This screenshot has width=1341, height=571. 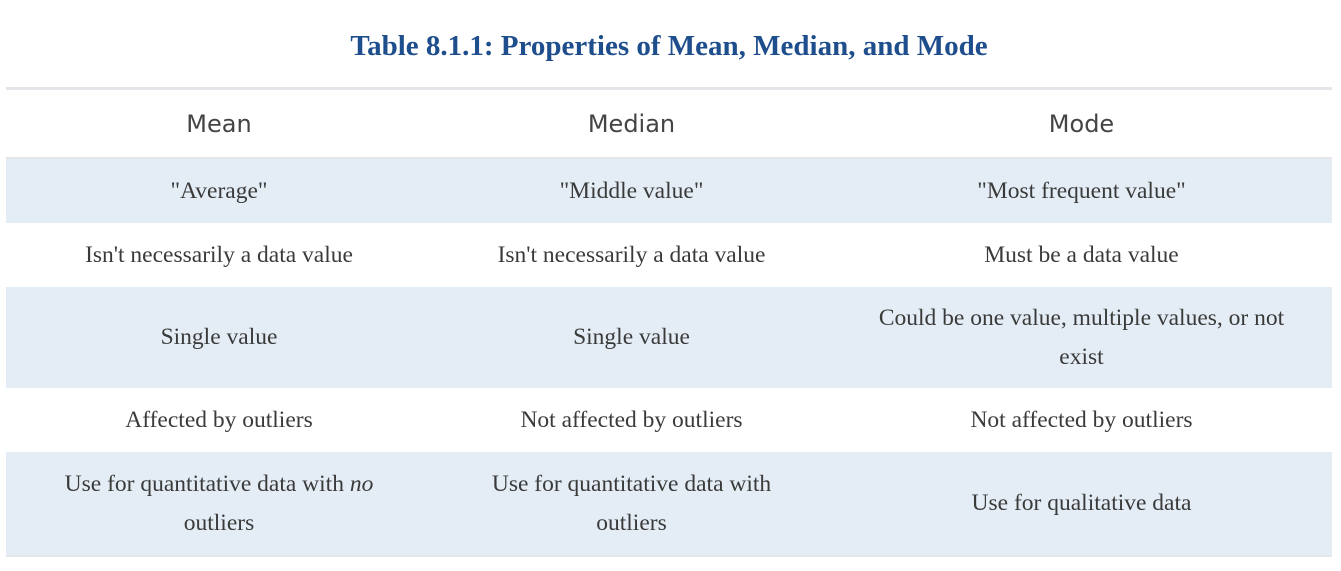 I want to click on table-cell: Use for quantitative data with outliers, so click(x=631, y=503).